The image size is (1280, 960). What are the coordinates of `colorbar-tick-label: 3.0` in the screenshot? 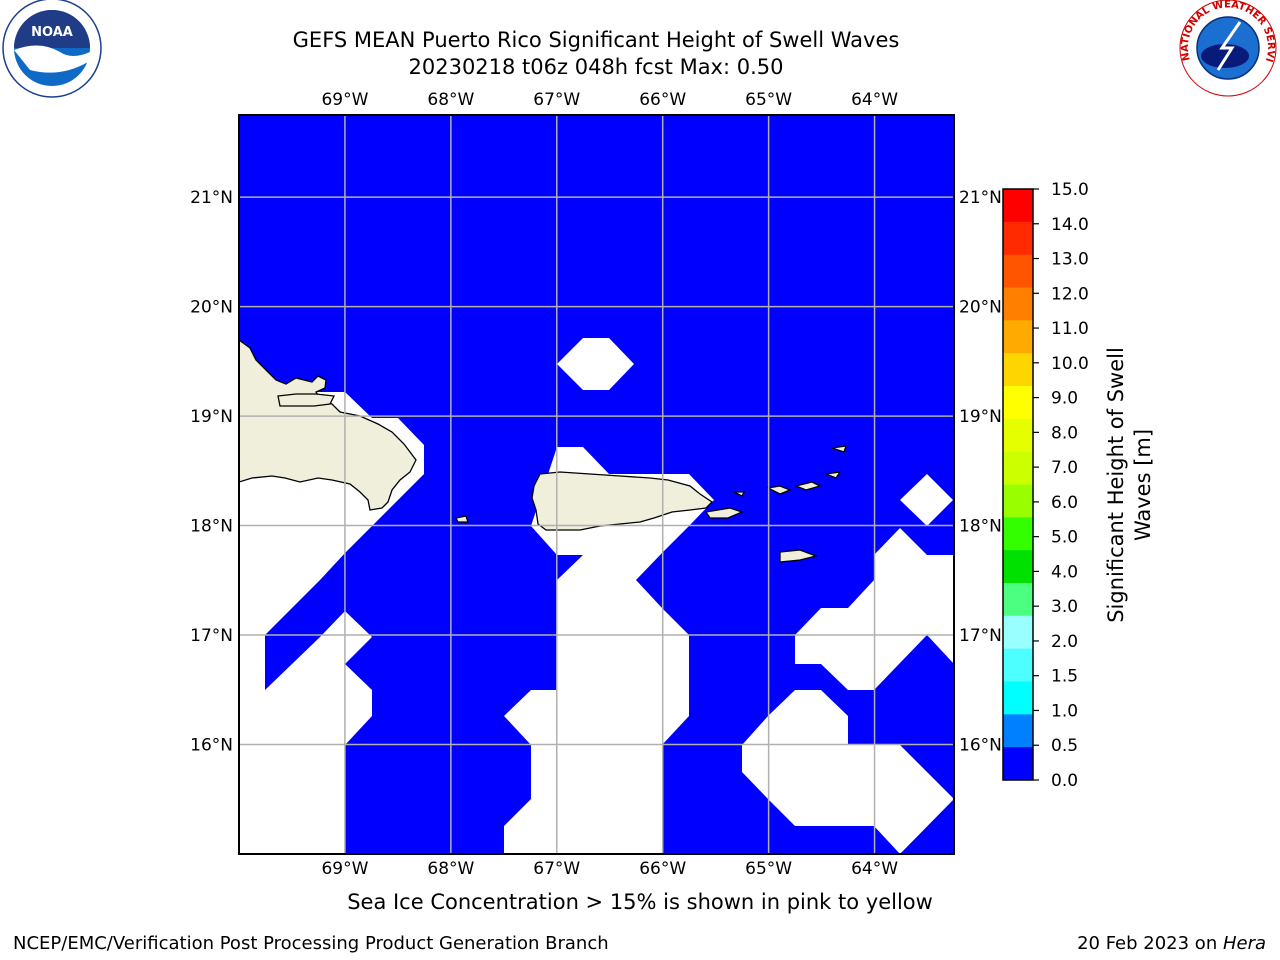 It's located at (1064, 607).